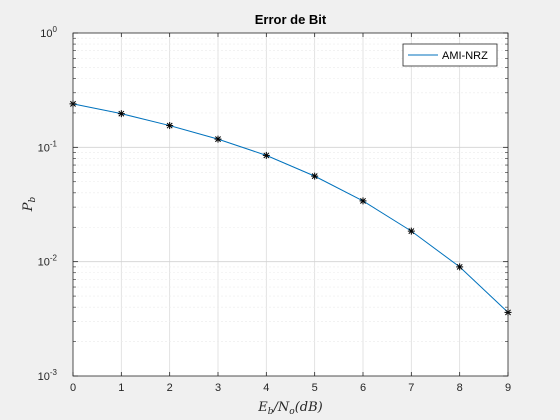 The image size is (560, 420). I want to click on svg-text: Pb, so click(29, 205).